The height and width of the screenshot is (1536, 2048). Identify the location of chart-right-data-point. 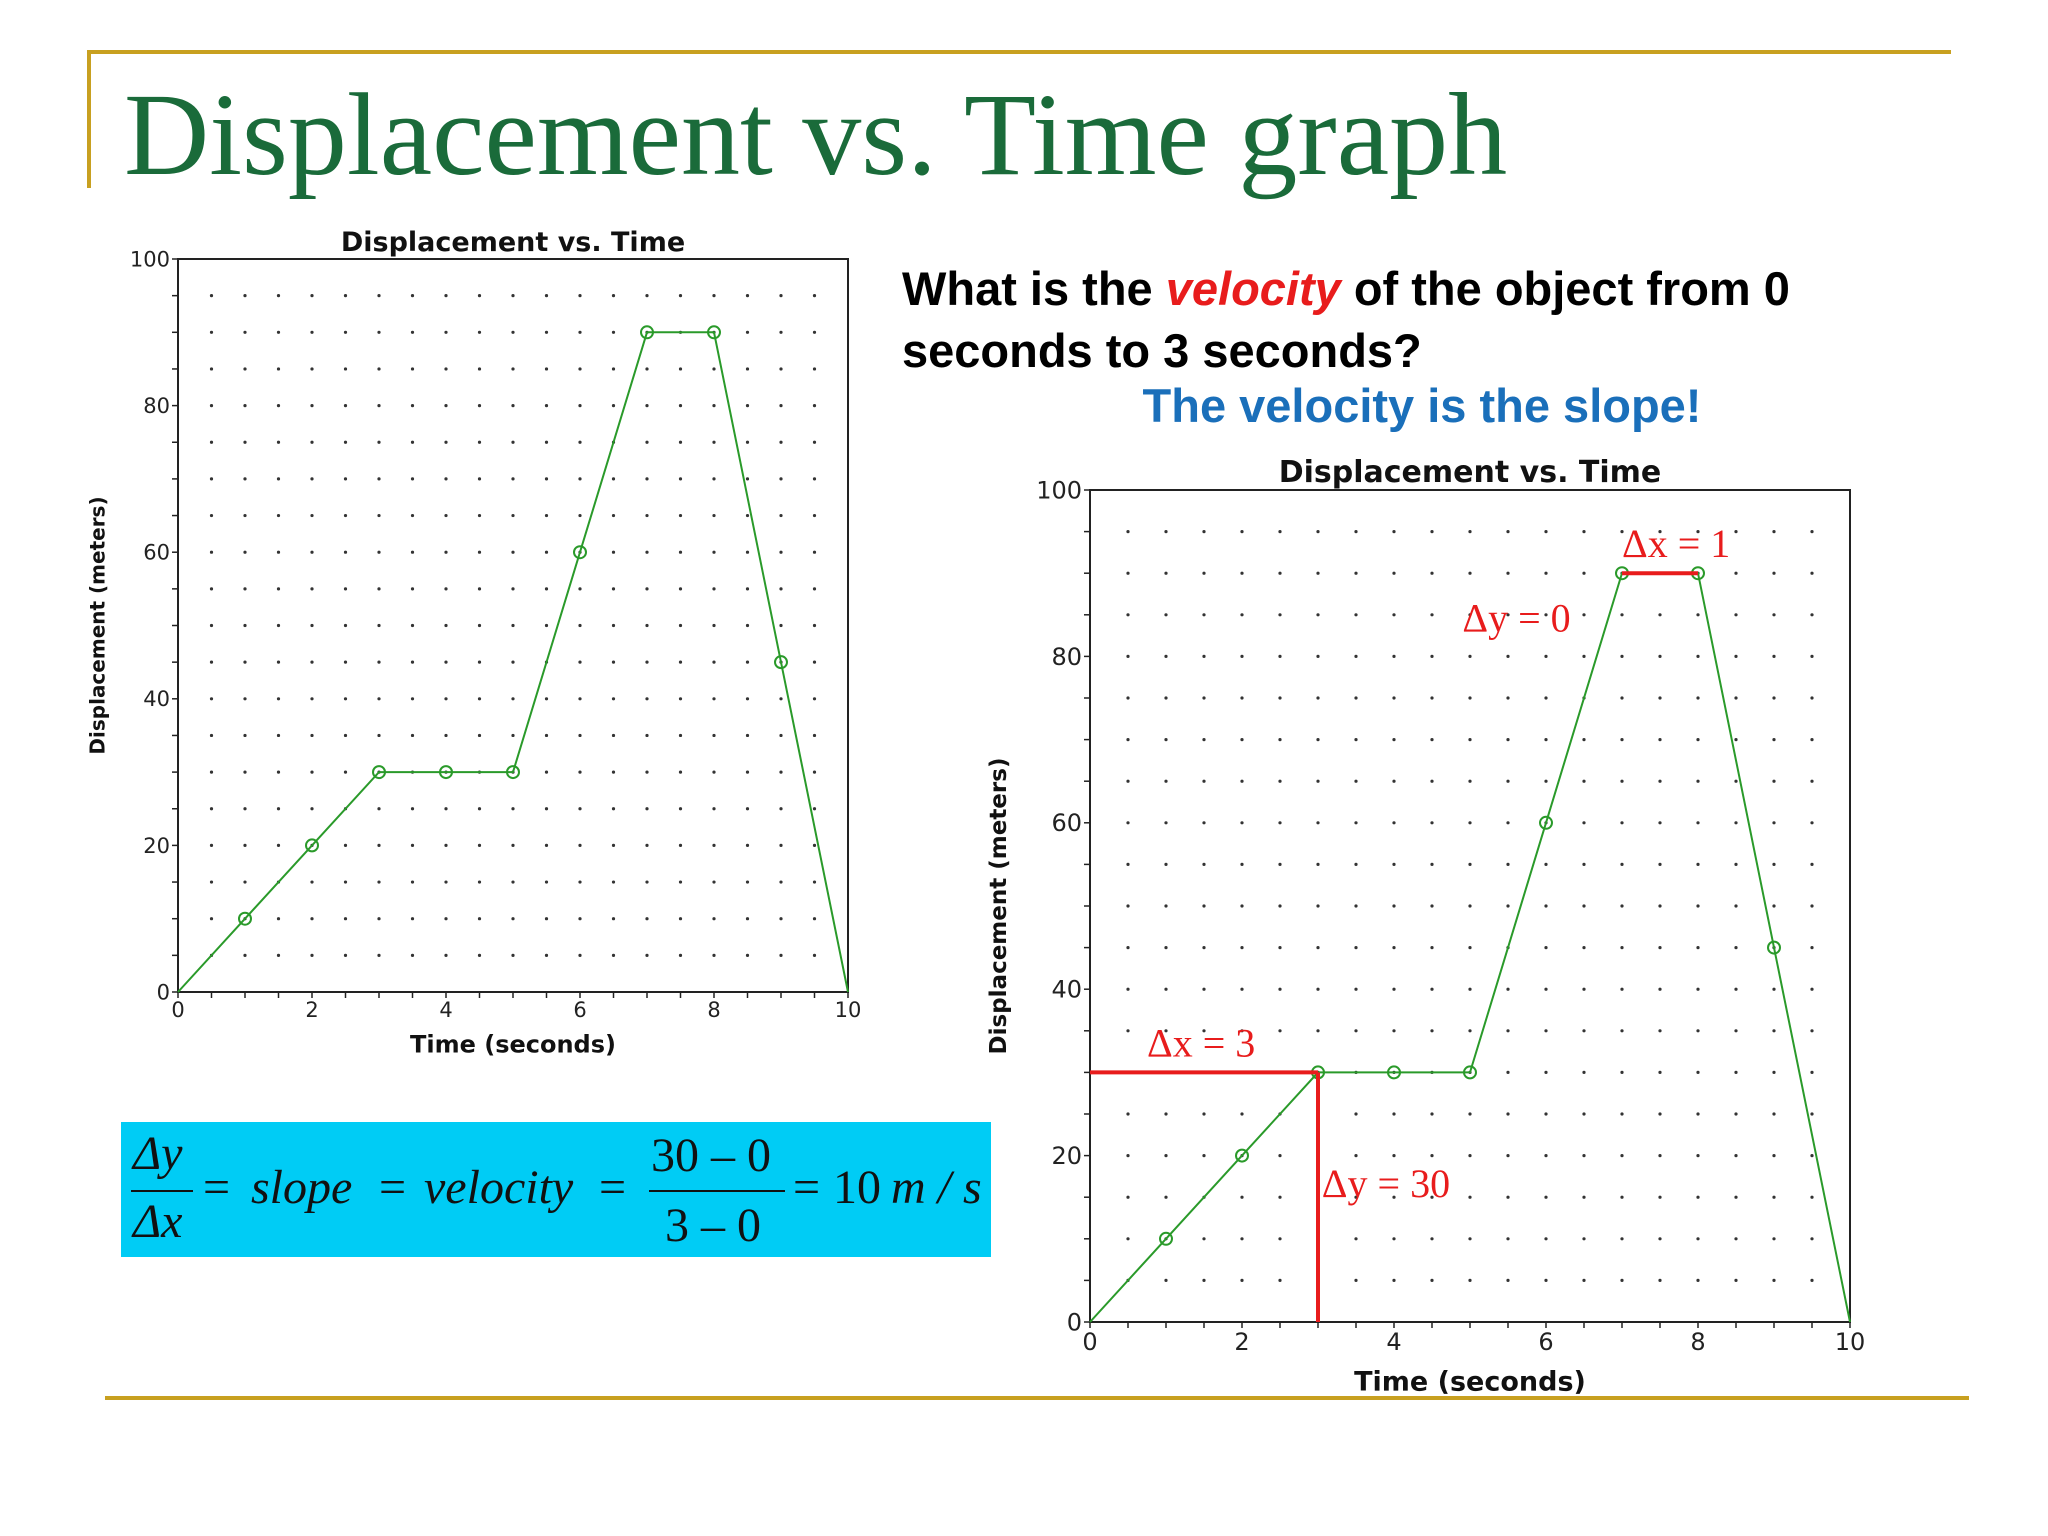
(1394, 1072).